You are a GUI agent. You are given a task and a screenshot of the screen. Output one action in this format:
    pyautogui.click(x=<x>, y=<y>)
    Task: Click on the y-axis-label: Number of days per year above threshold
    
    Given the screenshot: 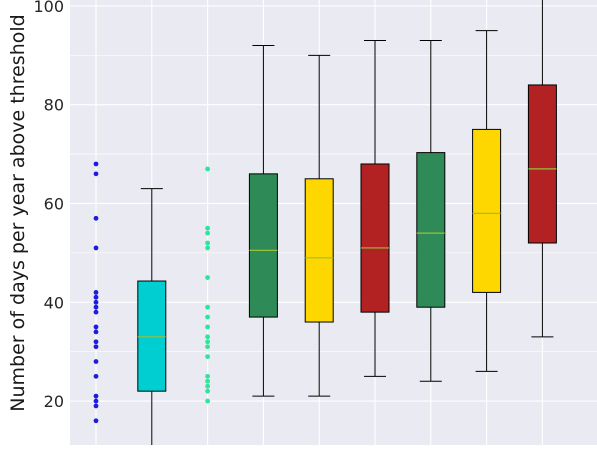 What is the action you would take?
    pyautogui.click(x=18, y=212)
    